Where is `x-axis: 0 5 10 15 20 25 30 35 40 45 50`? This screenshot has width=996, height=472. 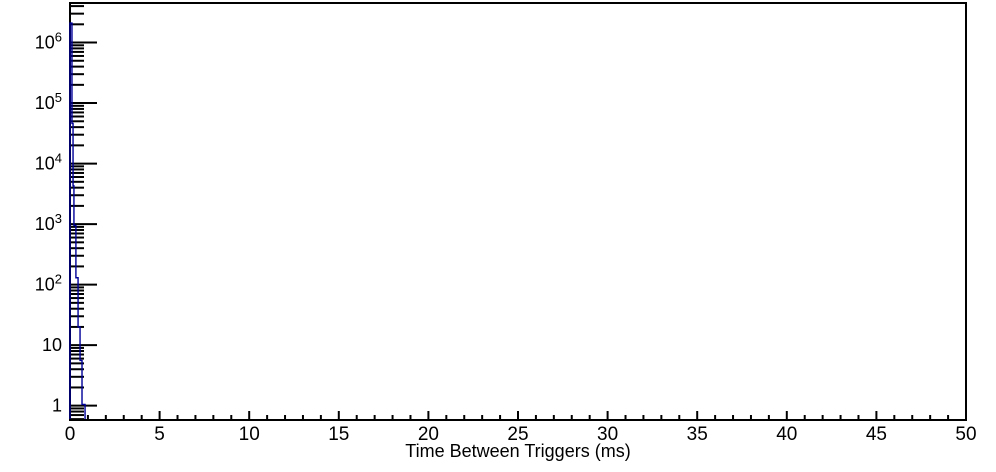
x-axis: 0 5 10 15 20 25 30 35 40 45 50 is located at coordinates (521, 428).